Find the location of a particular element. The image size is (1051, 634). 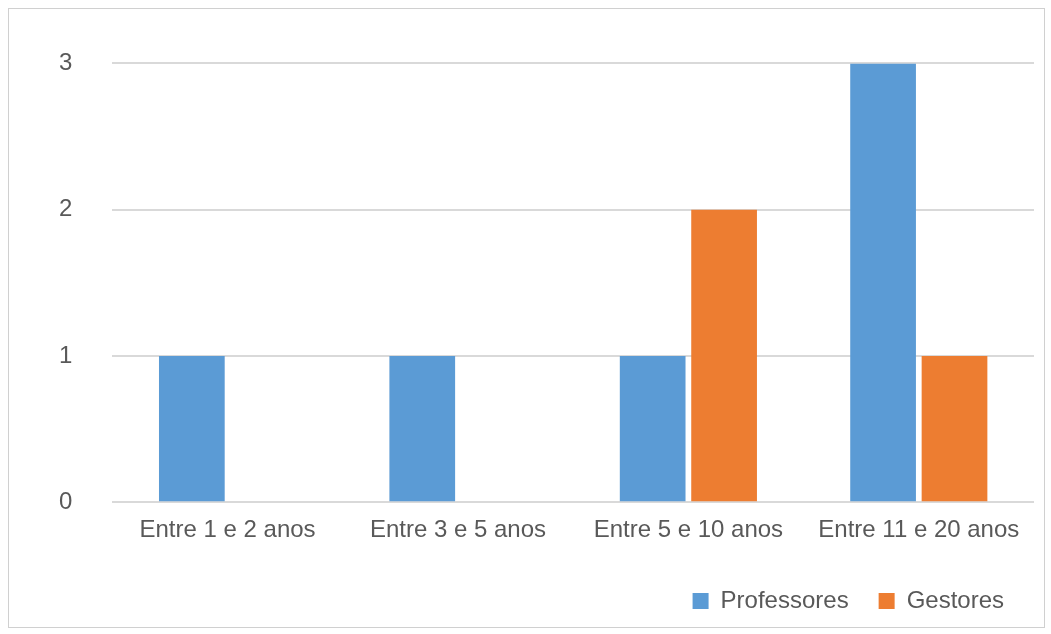

y-tick-label: 3 is located at coordinates (65, 62).